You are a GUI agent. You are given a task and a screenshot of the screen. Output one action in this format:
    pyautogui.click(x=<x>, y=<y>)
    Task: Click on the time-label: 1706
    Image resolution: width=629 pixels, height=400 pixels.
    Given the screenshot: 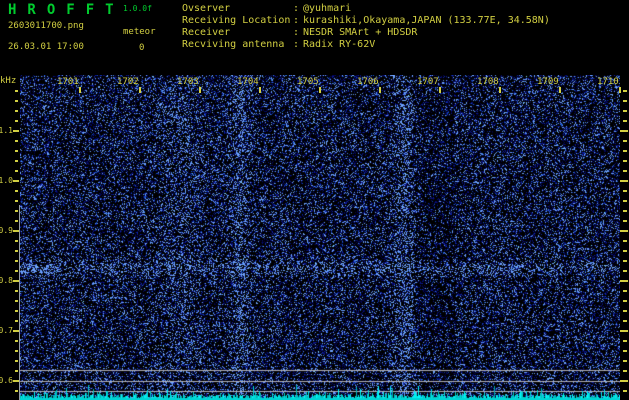 What is the action you would take?
    pyautogui.click(x=368, y=82)
    